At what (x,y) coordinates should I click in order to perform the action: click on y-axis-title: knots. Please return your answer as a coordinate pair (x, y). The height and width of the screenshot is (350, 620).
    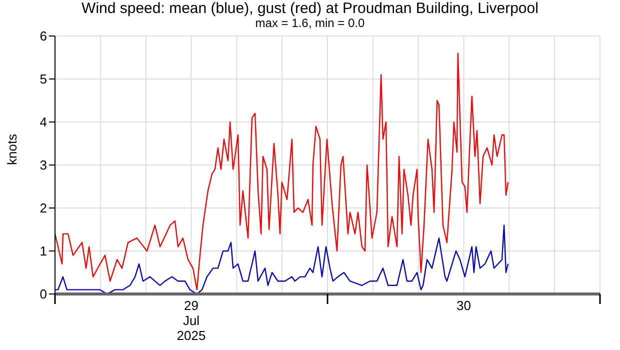
    Looking at the image, I should click on (12, 149).